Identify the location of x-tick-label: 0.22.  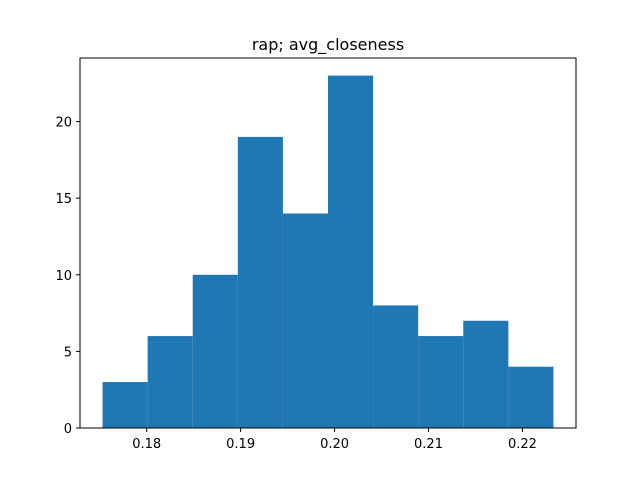
(522, 444).